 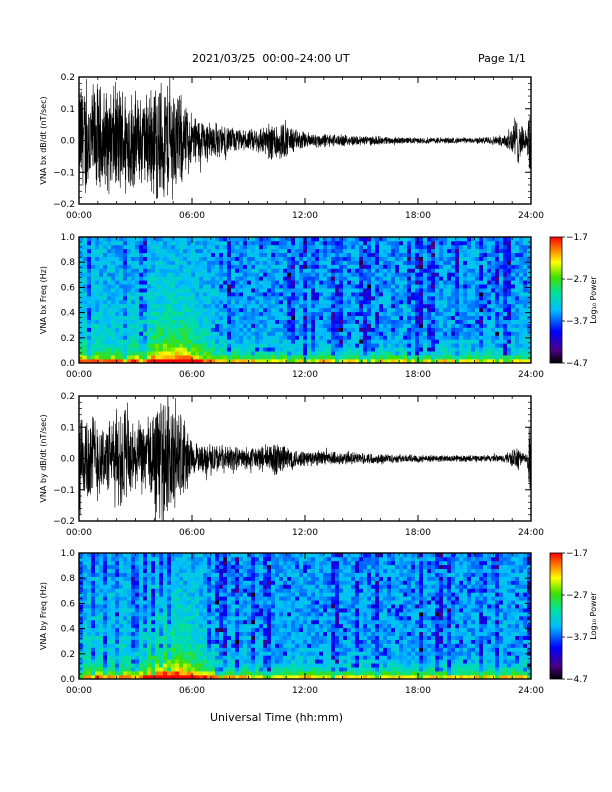 What do you see at coordinates (577, 238) in the screenshot?
I see `colorbar-tick-label: −1.7` at bounding box center [577, 238].